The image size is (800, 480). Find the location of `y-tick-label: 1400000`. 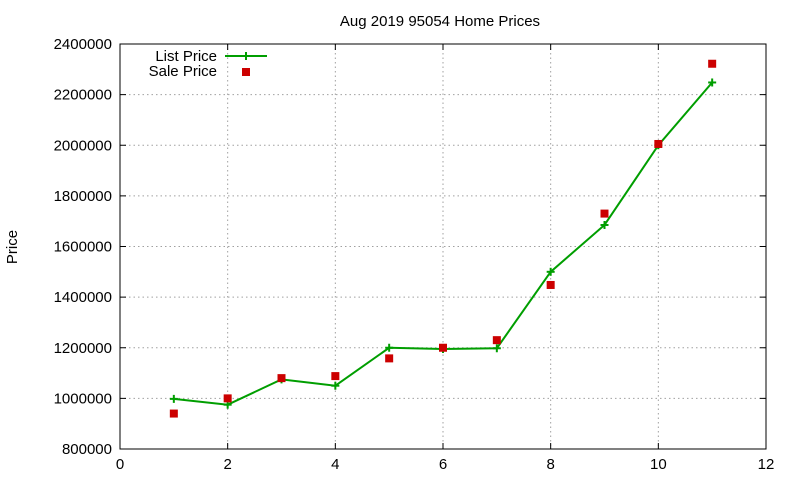

y-tick-label: 1400000 is located at coordinates (83, 297).